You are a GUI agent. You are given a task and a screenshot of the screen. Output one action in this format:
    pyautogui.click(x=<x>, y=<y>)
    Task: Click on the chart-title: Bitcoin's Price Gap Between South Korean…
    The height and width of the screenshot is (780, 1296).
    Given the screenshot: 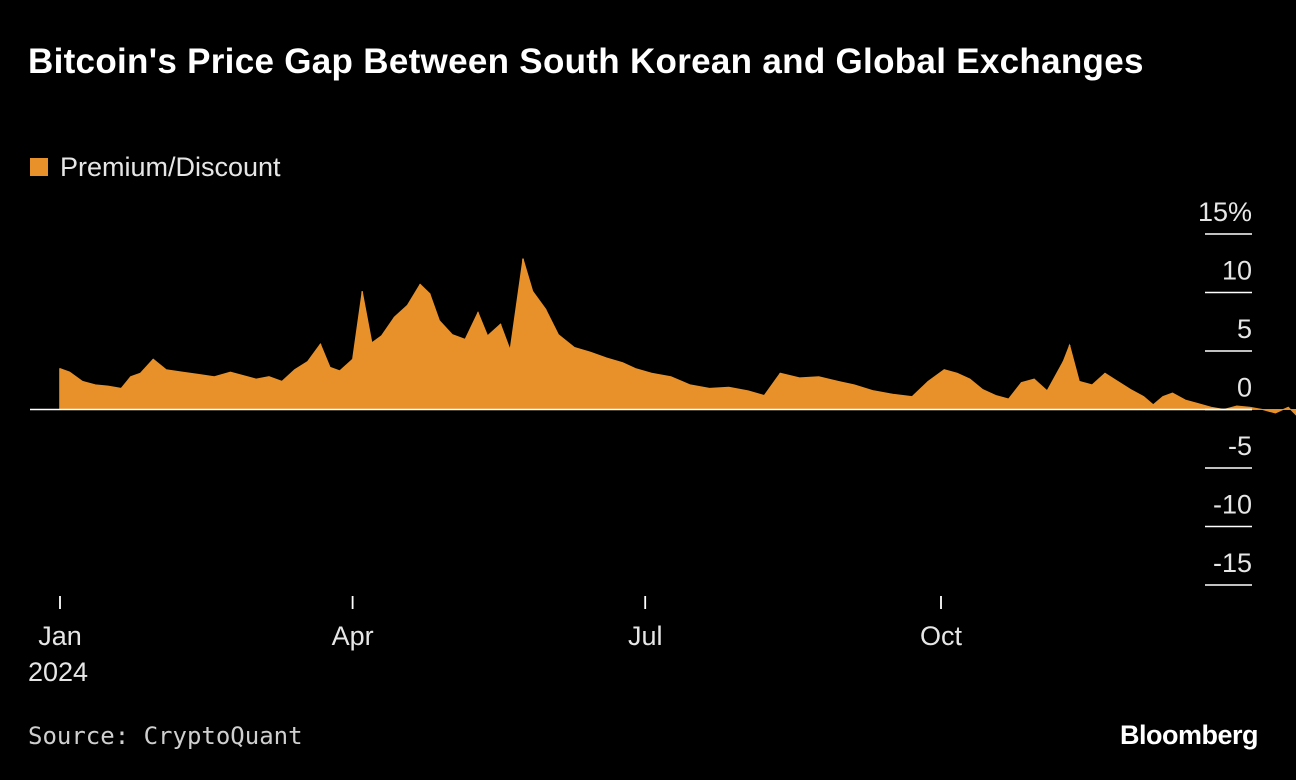 What is the action you would take?
    pyautogui.click(x=586, y=61)
    